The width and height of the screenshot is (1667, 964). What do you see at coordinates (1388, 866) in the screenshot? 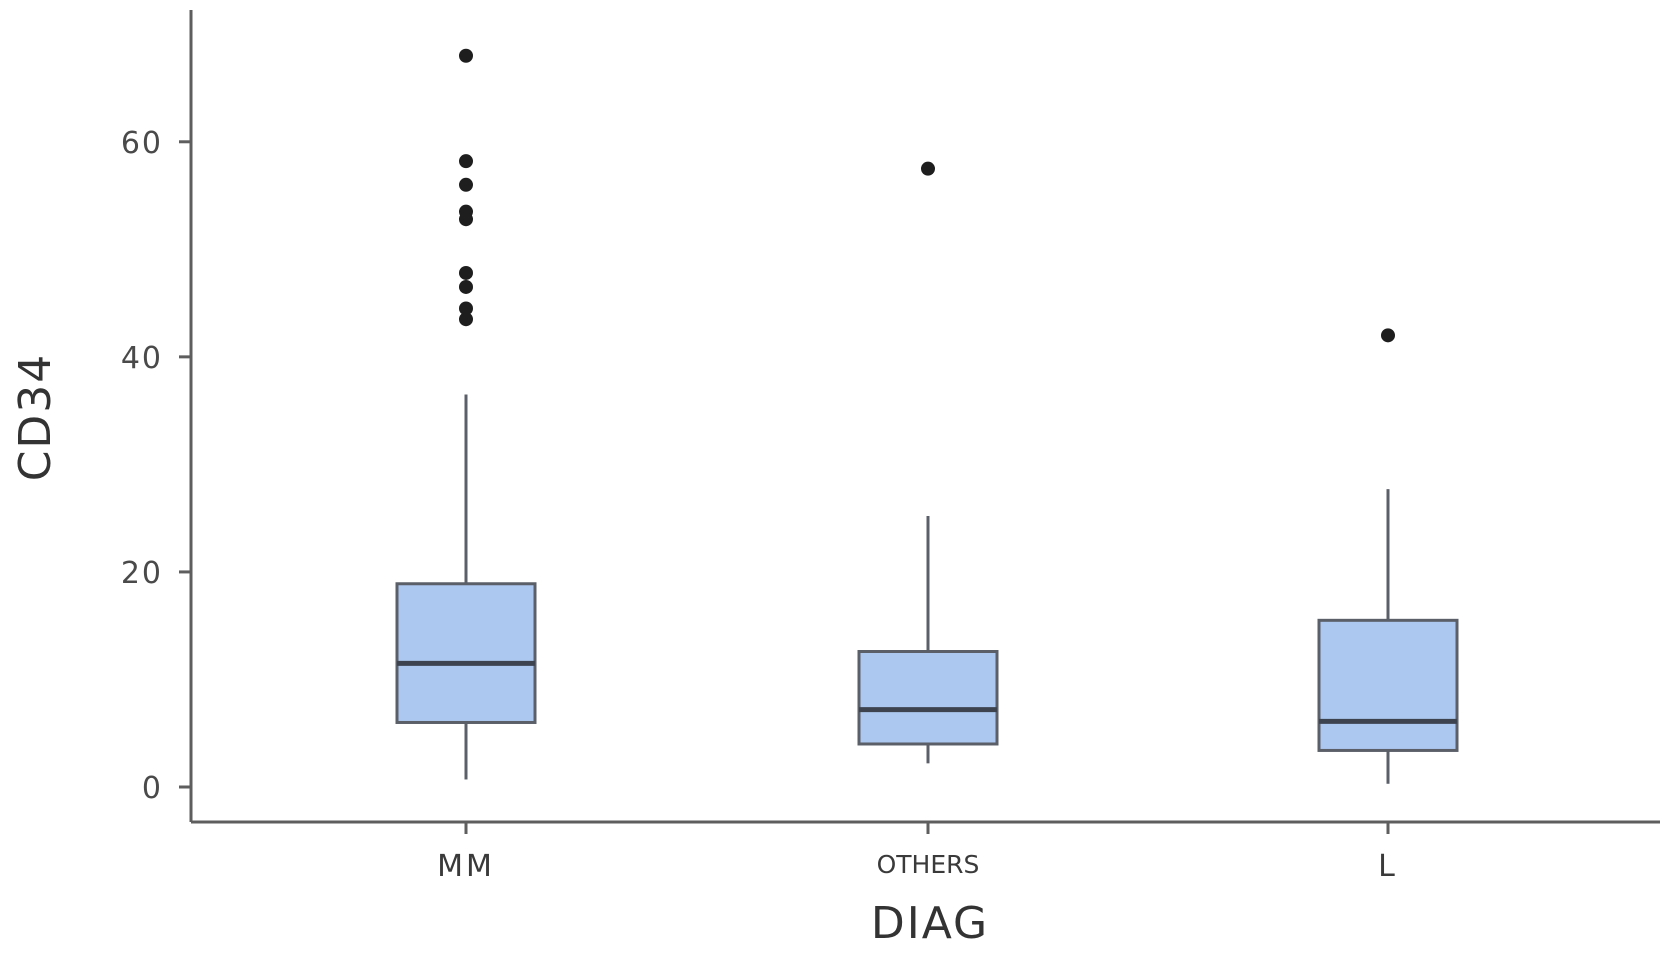
I see `x-tick-label: L` at bounding box center [1388, 866].